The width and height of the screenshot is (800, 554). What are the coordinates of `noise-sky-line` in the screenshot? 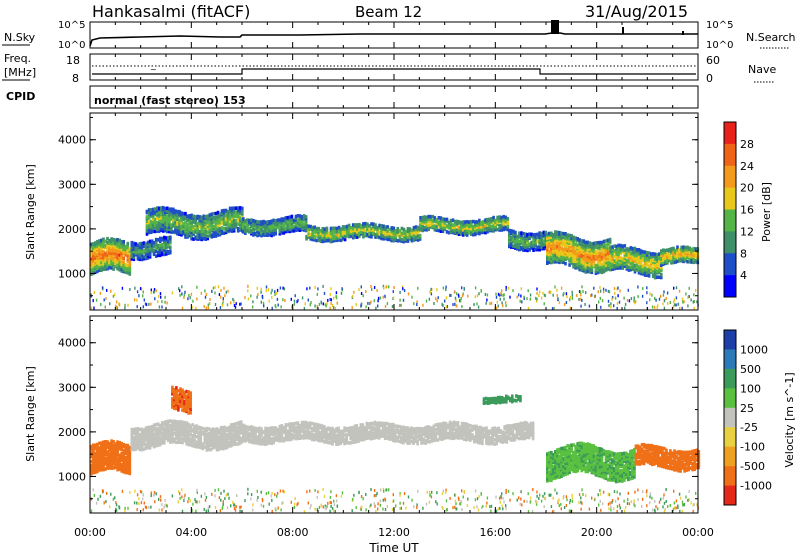 It's located at (393, 39).